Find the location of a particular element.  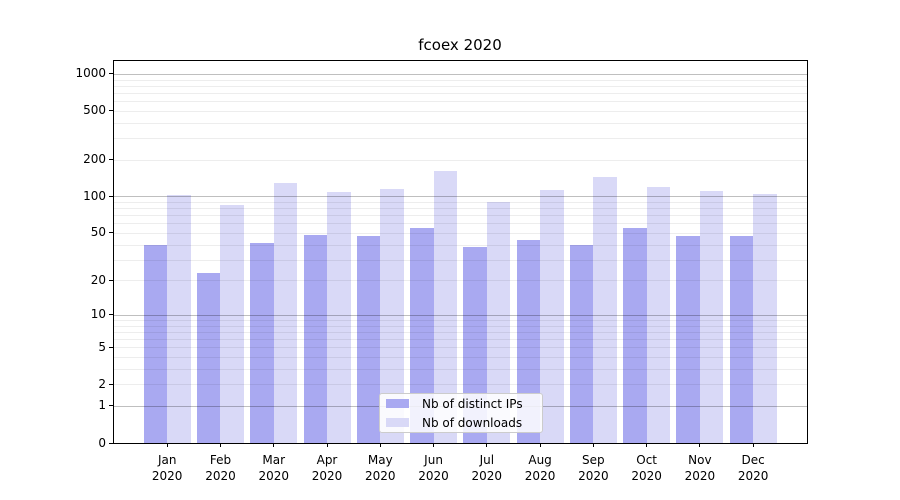

x-tick-label-jan: Jan 2020 is located at coordinates (167, 468).